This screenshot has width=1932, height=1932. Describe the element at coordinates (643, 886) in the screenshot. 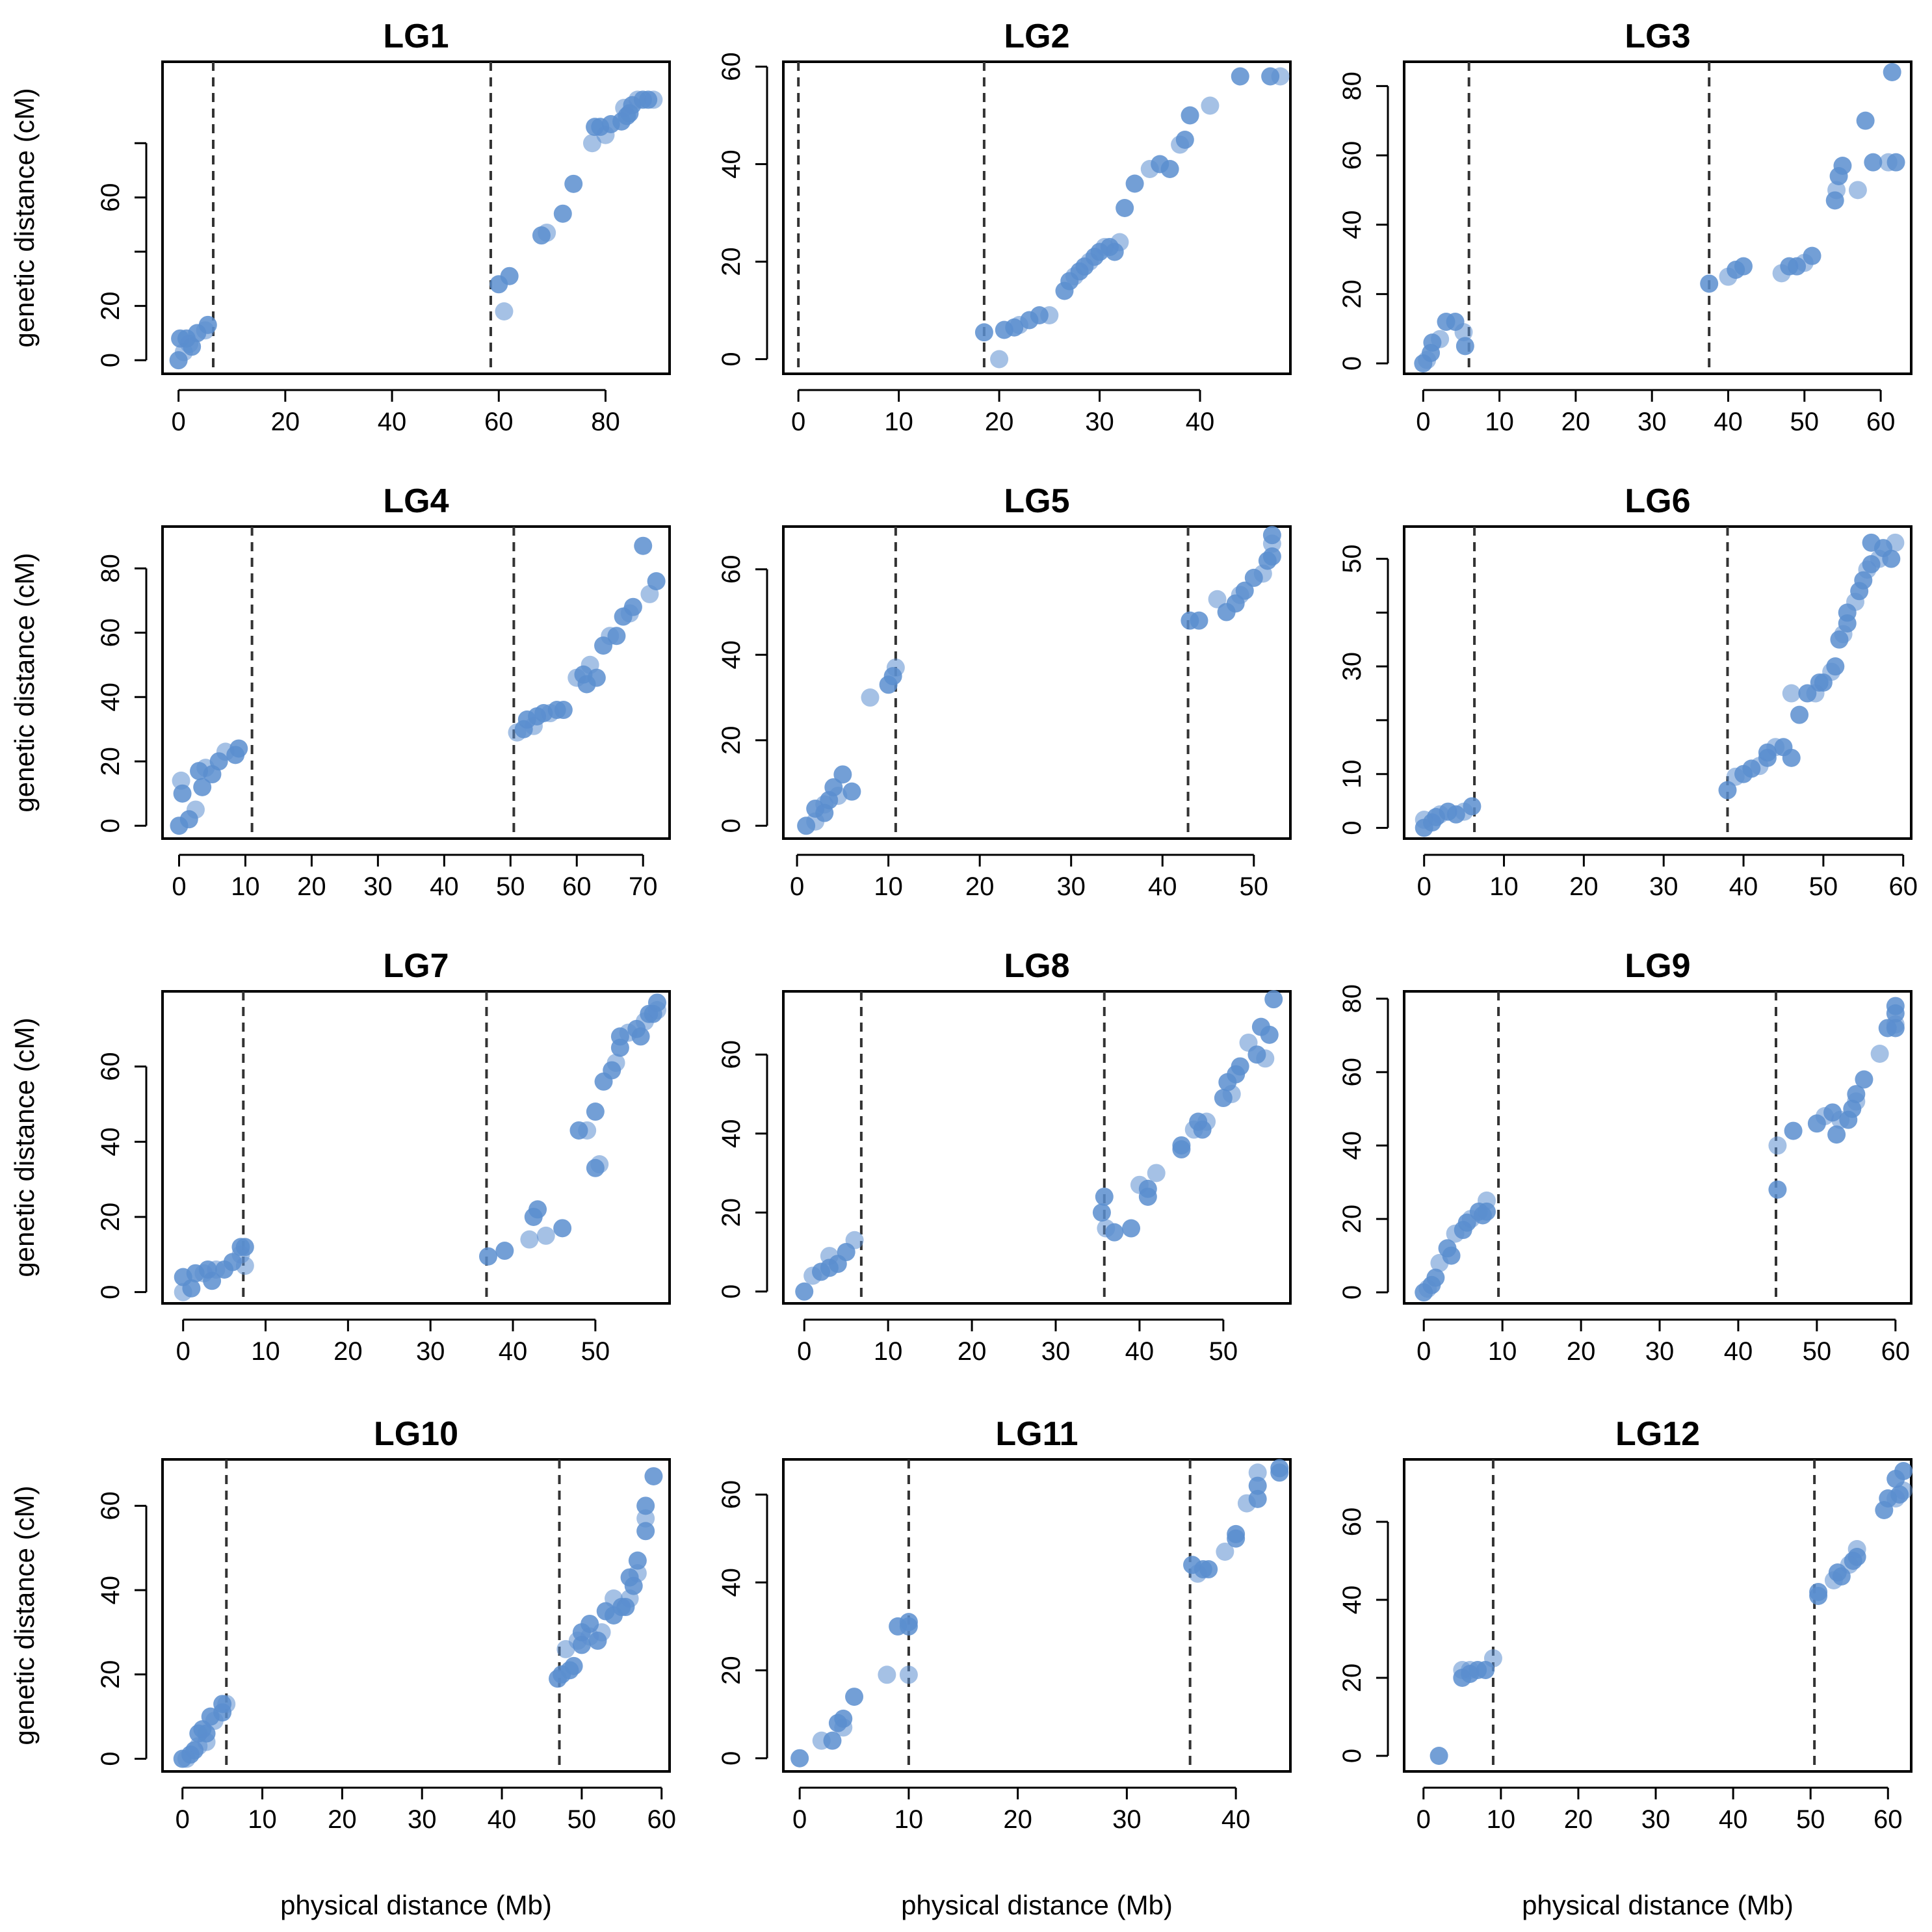

I see `x-tick-label: 70` at that location.